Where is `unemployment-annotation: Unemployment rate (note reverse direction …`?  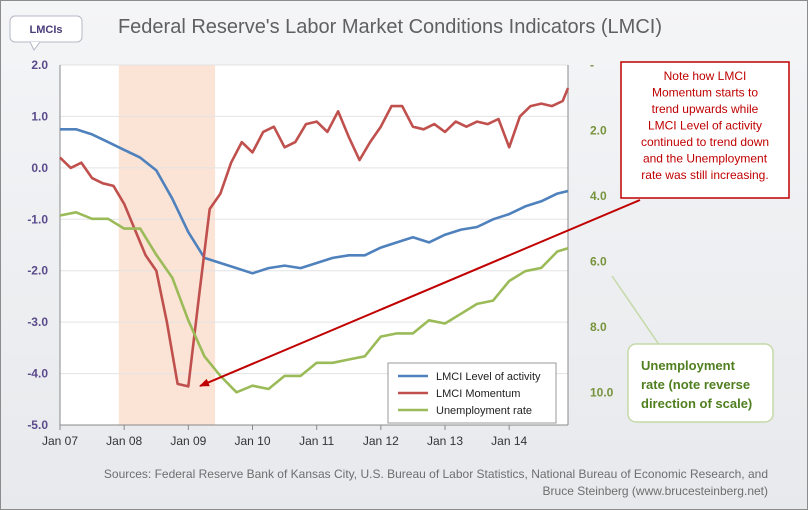 unemployment-annotation: Unemployment rate (note reverse direction … is located at coordinates (692, 349).